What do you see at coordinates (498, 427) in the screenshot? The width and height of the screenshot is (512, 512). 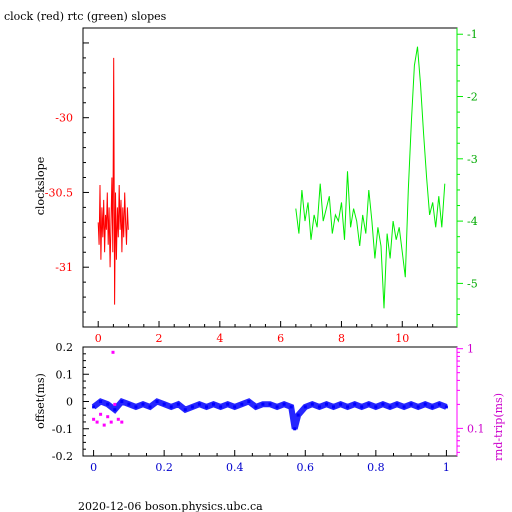 I see `rndtrip-ylabel: rnd-trip(ms)` at bounding box center [498, 427].